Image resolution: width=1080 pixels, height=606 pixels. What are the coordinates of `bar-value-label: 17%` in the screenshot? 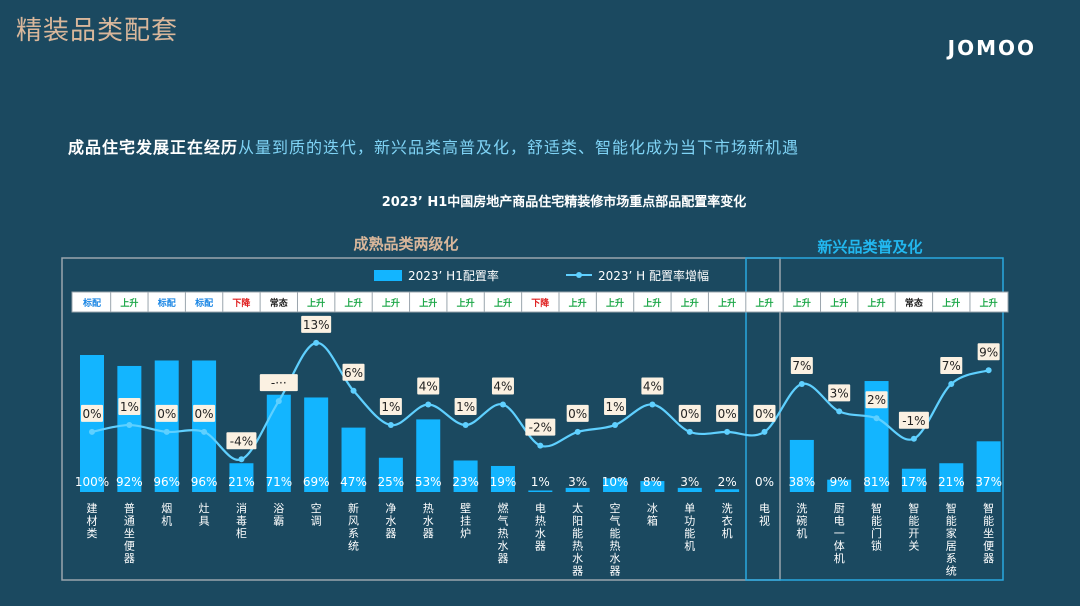 It's located at (914, 482).